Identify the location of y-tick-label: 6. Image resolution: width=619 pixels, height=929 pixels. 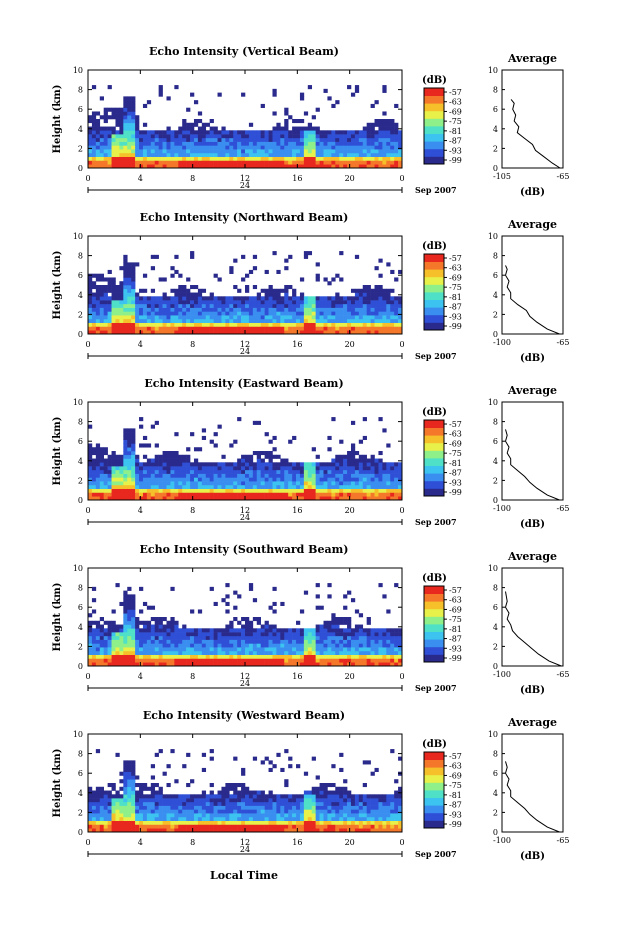
(80, 275).